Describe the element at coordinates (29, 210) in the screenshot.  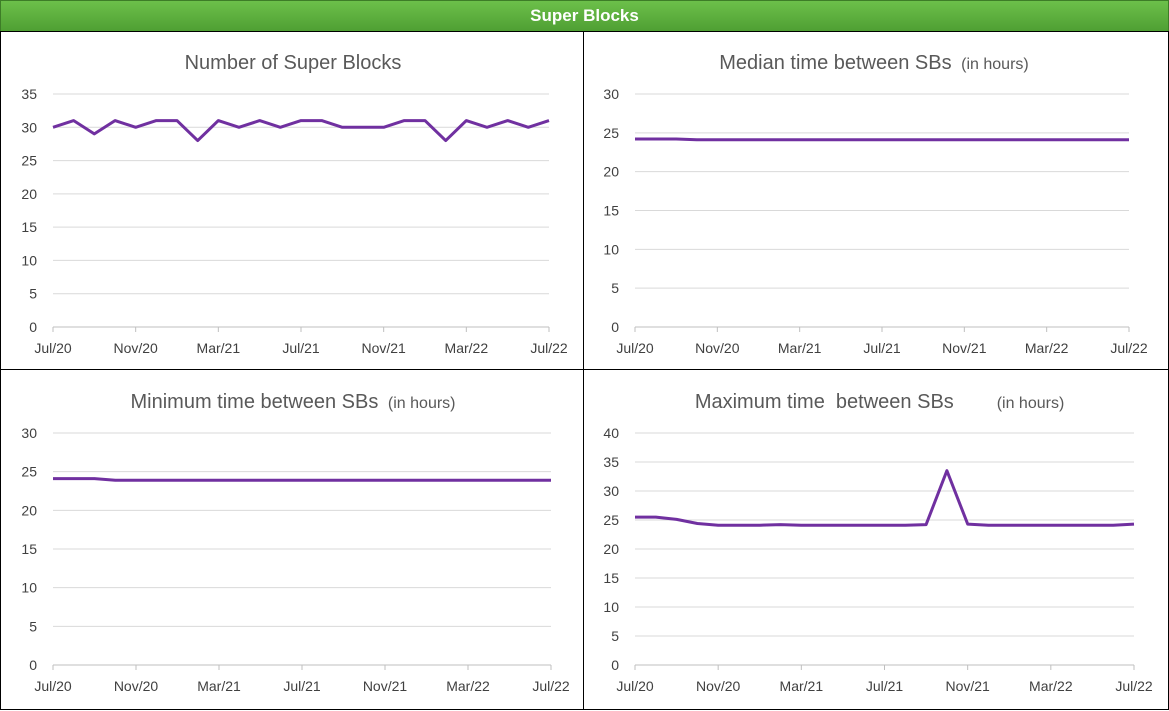
I see `y-axis-labels: 0 5 10 15 20 25 30 35` at that location.